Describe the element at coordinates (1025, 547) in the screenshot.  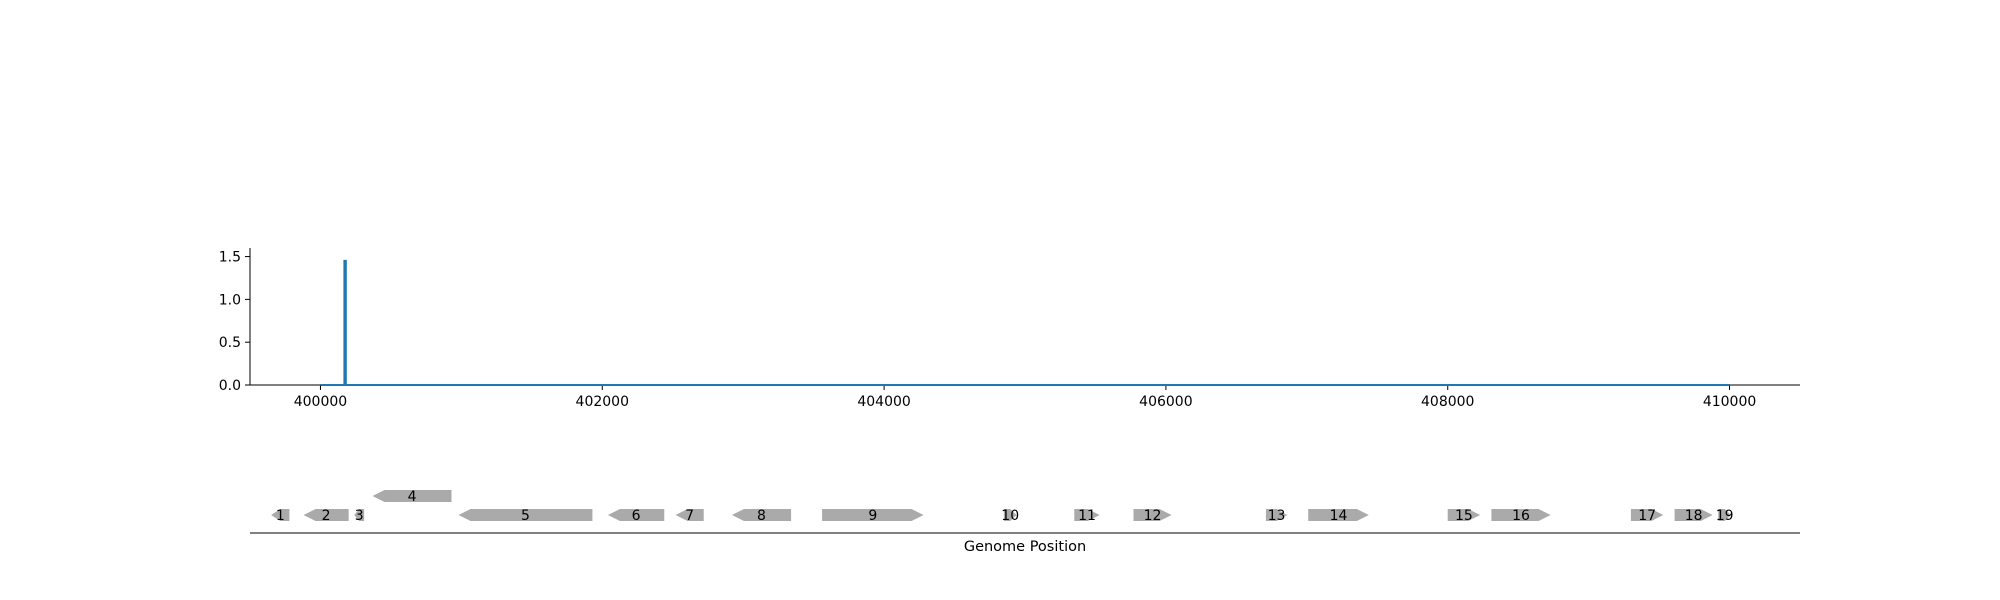
I see `x-axis-label: Genome Position` at that location.